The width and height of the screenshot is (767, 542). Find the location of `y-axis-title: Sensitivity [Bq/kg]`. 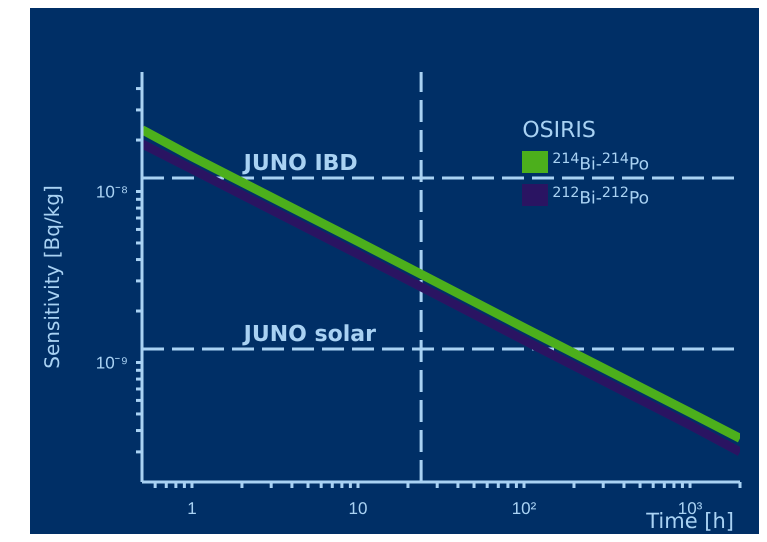

y-axis-title: Sensitivity [Bq/kg] is located at coordinates (52, 277).